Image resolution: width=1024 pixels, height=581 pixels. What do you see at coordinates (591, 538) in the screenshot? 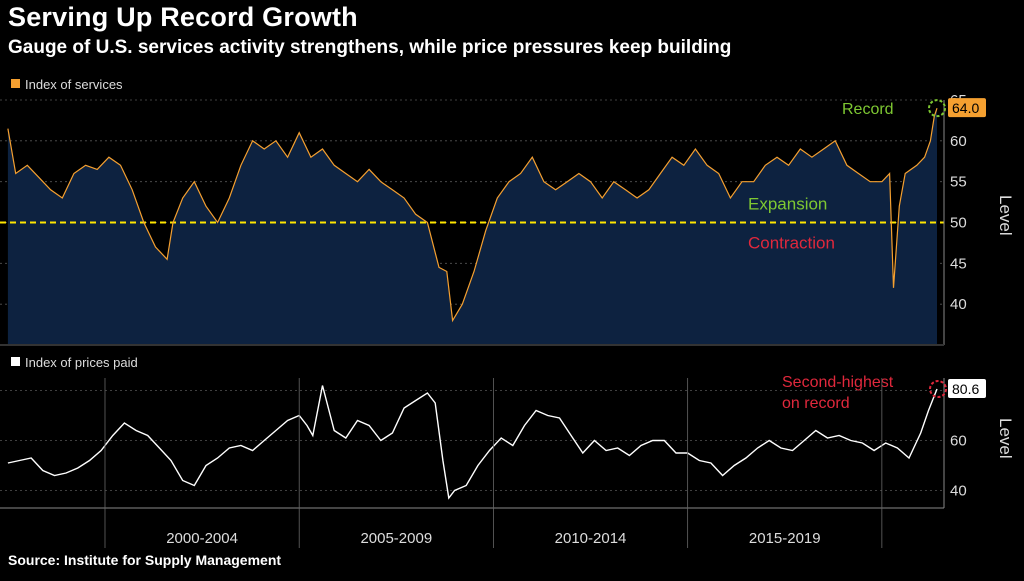
I see `x-period-label: 2010-2014` at bounding box center [591, 538].